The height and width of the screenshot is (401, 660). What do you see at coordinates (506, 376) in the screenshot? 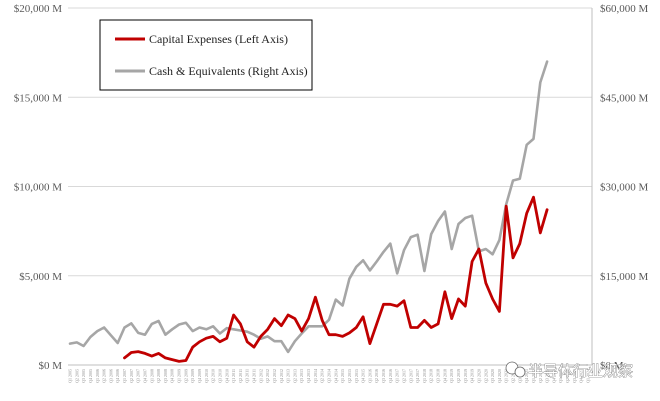
I see `x-tick-label: Q1 2021` at bounding box center [506, 376].